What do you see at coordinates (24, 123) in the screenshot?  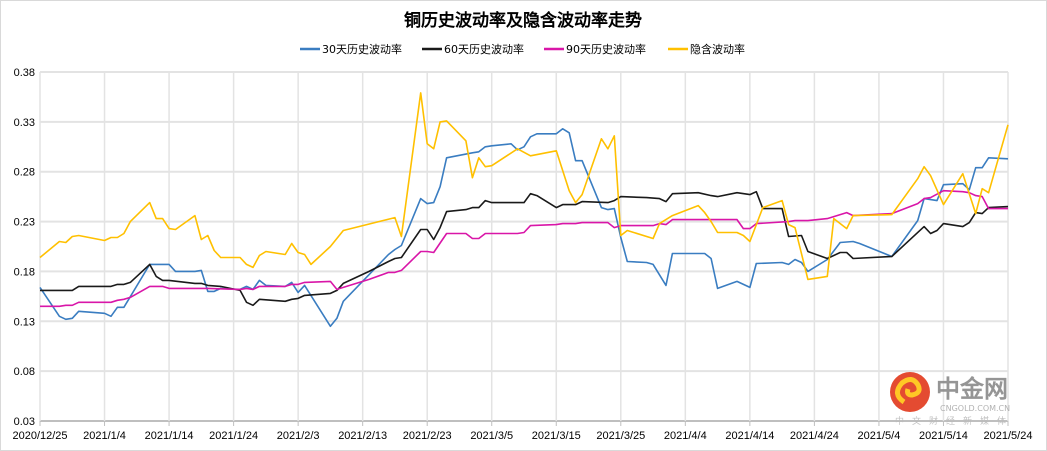 I see `y-tick-label: 0.33` at bounding box center [24, 123].